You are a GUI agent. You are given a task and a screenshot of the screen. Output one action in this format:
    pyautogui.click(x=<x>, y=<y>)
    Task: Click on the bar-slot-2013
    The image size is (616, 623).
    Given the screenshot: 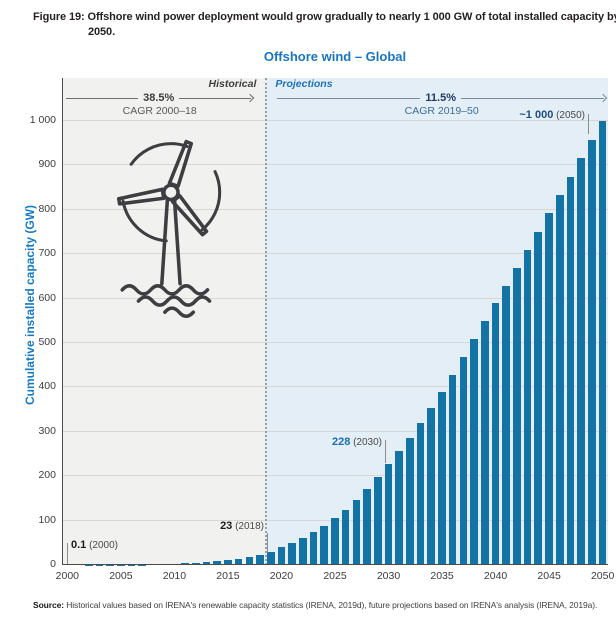 What is the action you would take?
    pyautogui.click(x=206, y=321)
    